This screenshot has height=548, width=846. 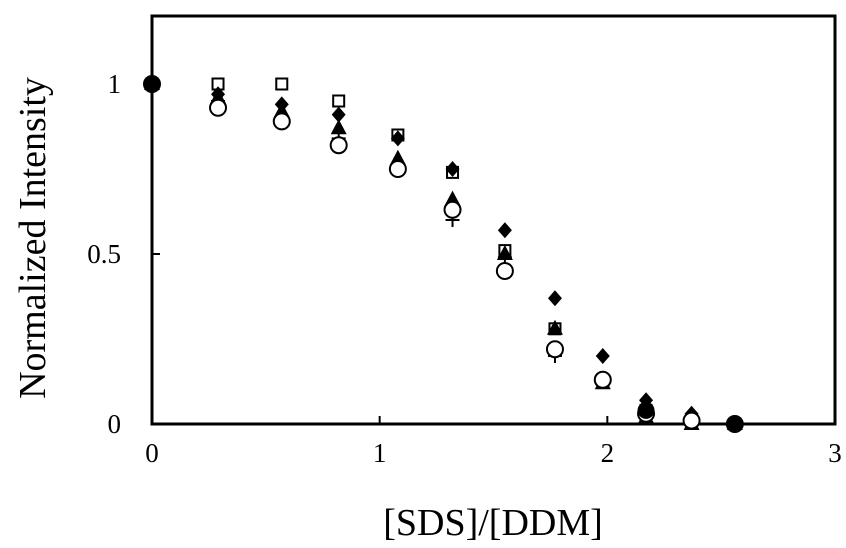 What do you see at coordinates (33, 238) in the screenshot?
I see `y-axis-title: Normalized Intensity` at bounding box center [33, 238].